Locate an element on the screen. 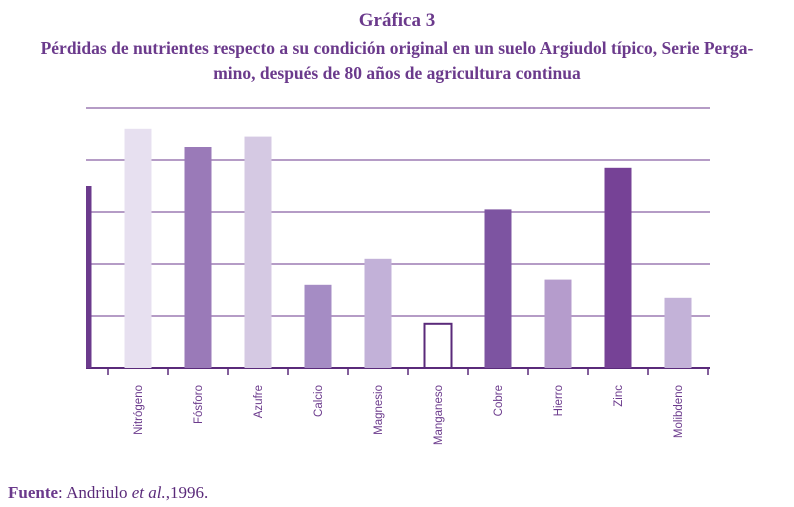 The width and height of the screenshot is (794, 507). category-label-8: Hierro is located at coordinates (559, 400).